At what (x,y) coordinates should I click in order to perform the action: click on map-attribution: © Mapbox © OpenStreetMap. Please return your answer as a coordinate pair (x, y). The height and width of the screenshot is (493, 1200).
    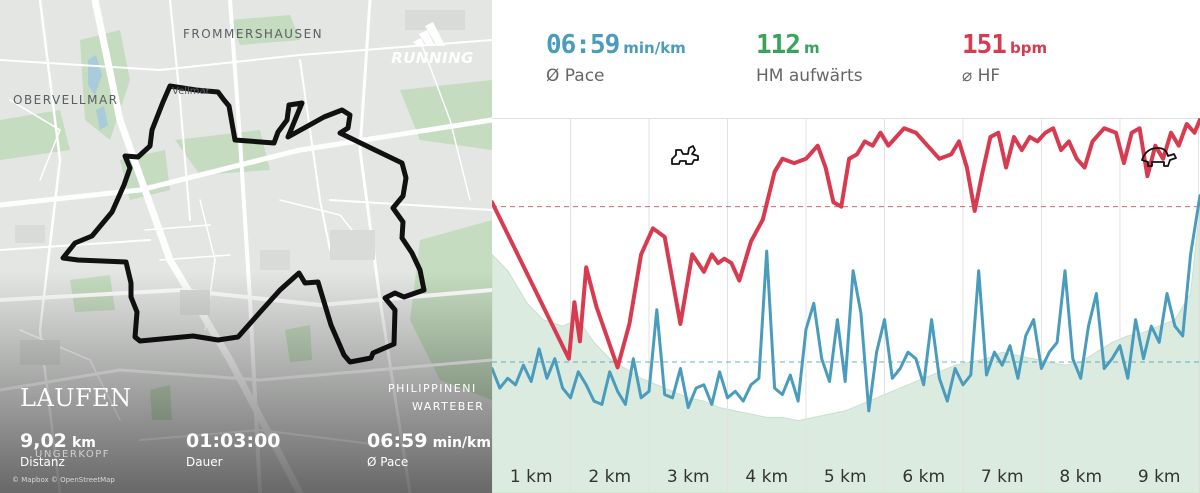
    Looking at the image, I should click on (63, 480).